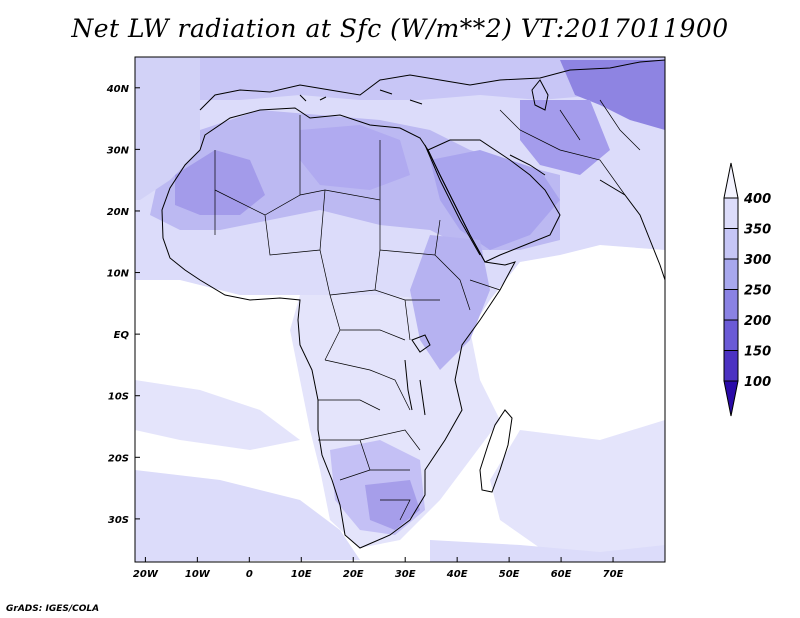 The image size is (800, 618). What do you see at coordinates (122, 335) in the screenshot?
I see `lat-tick-label: EQ` at bounding box center [122, 335].